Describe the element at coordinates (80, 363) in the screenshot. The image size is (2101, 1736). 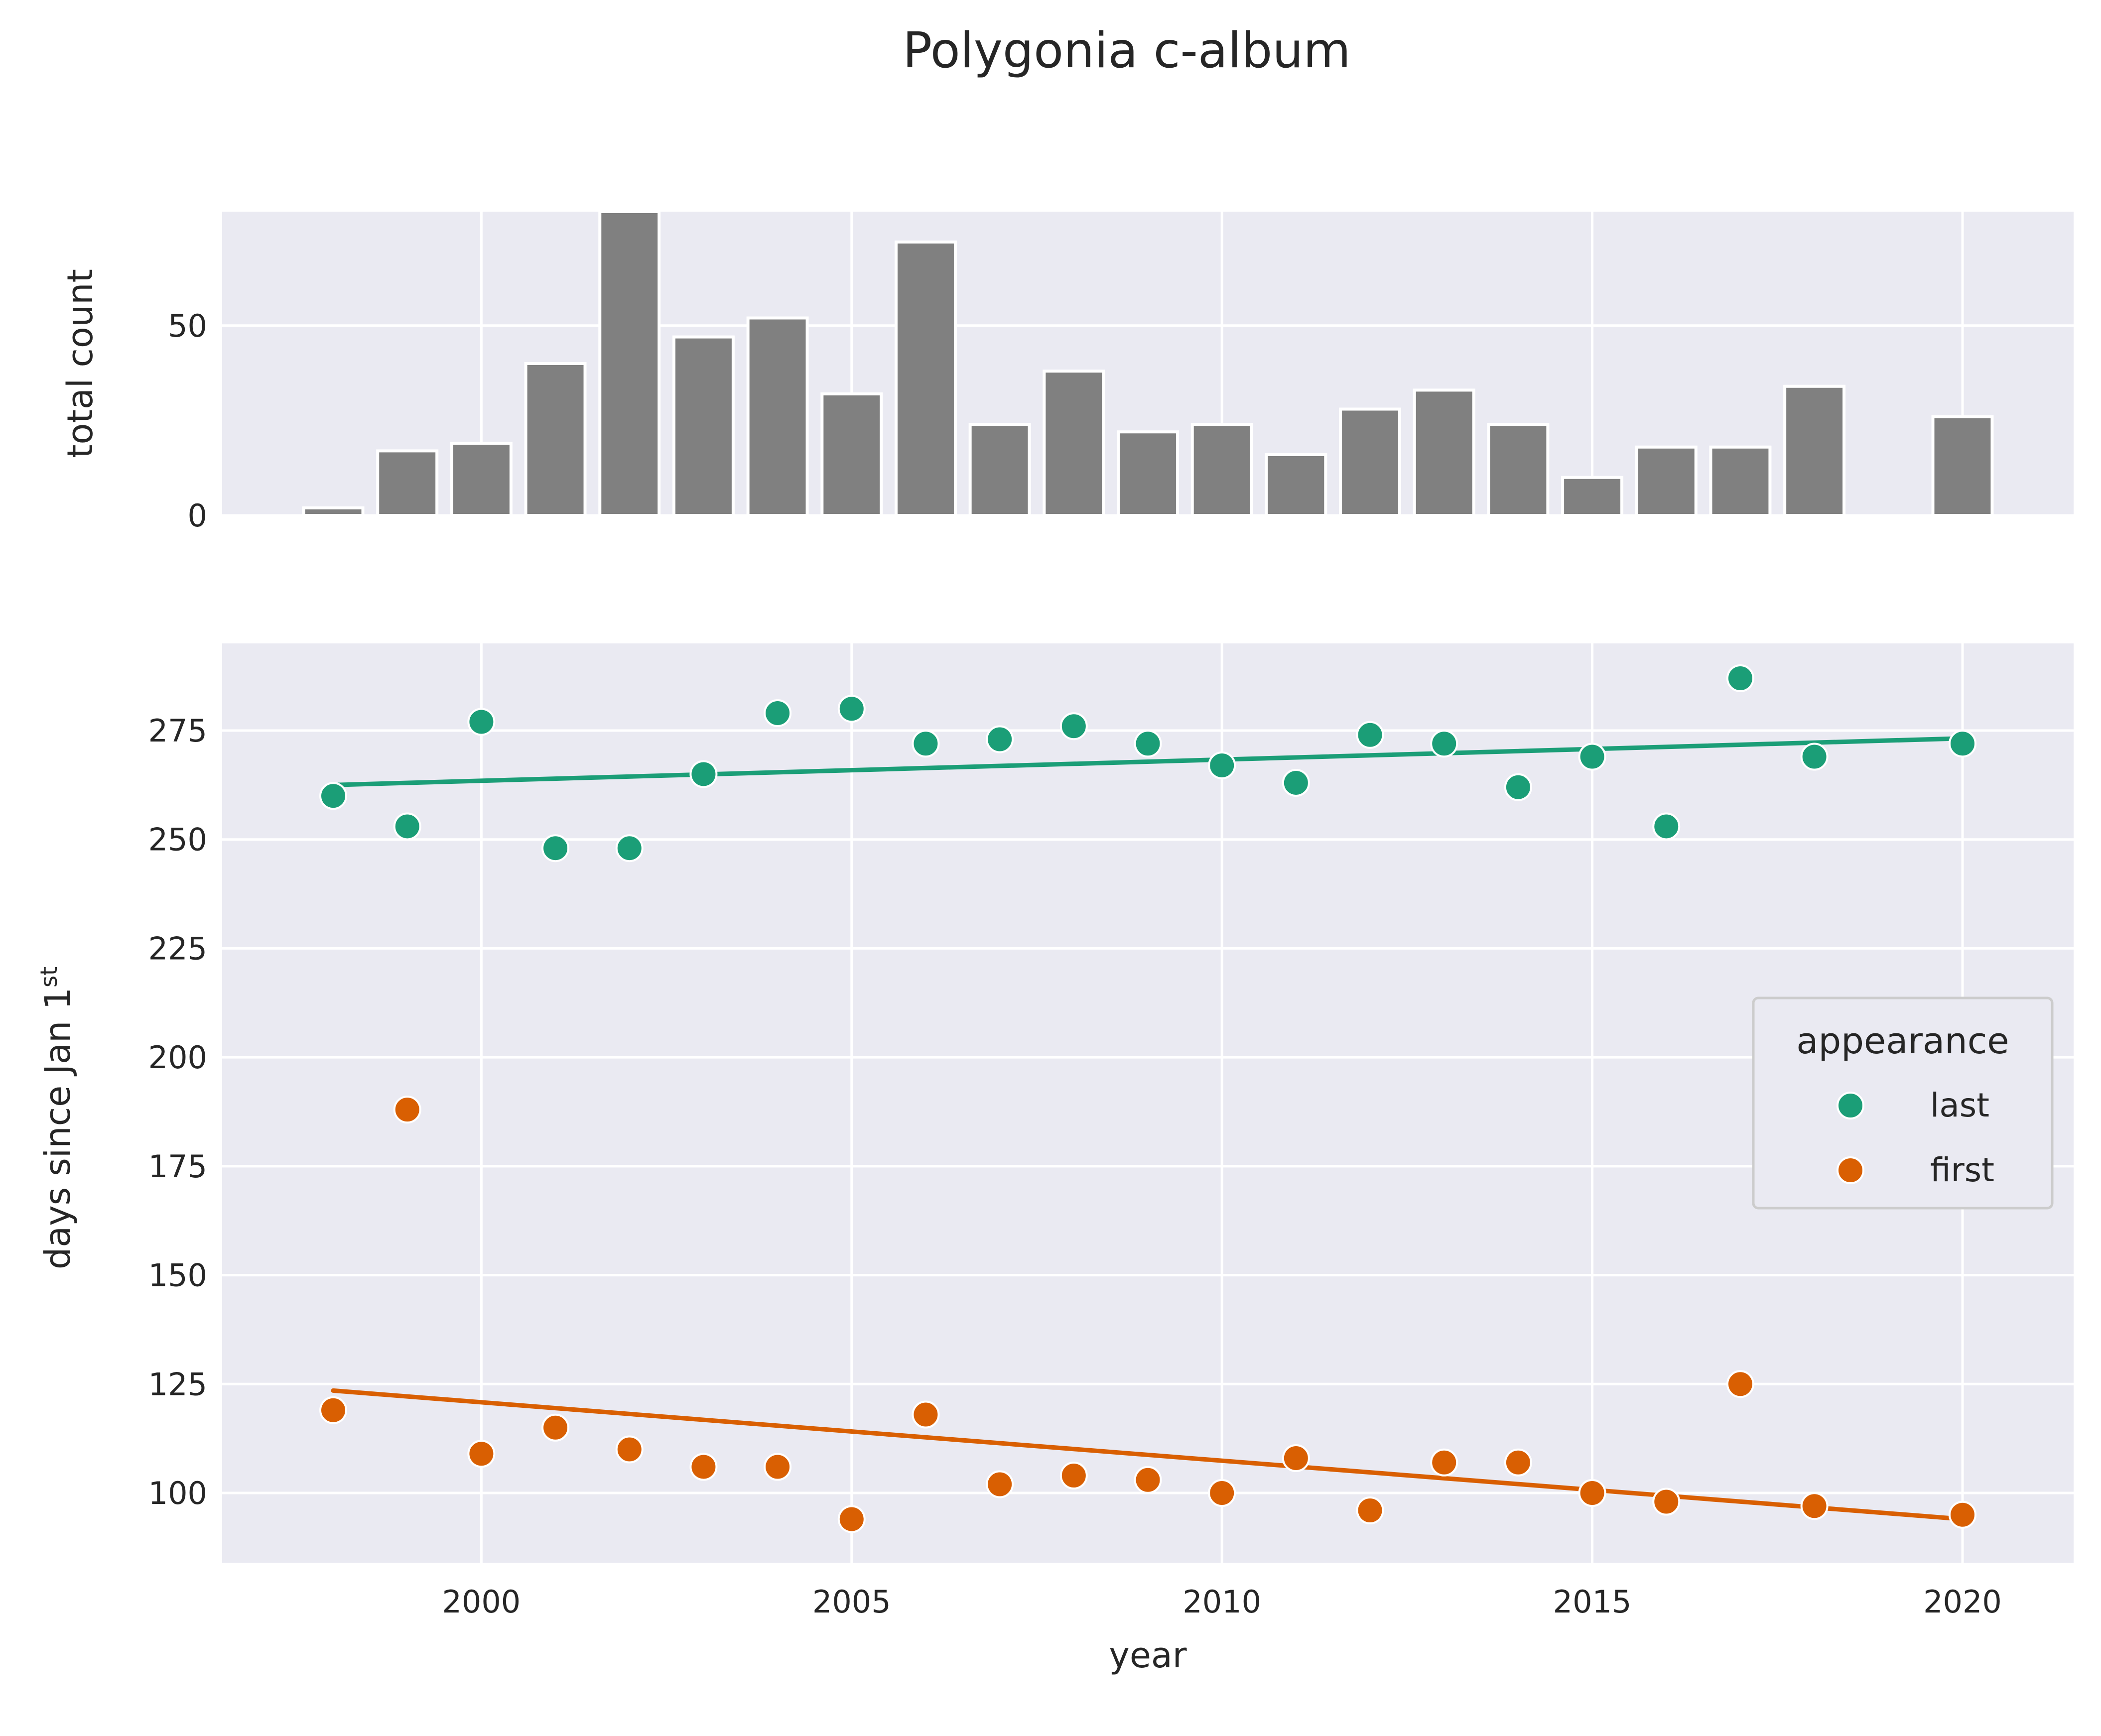
I see `bar-y-axis-label: total count` at that location.